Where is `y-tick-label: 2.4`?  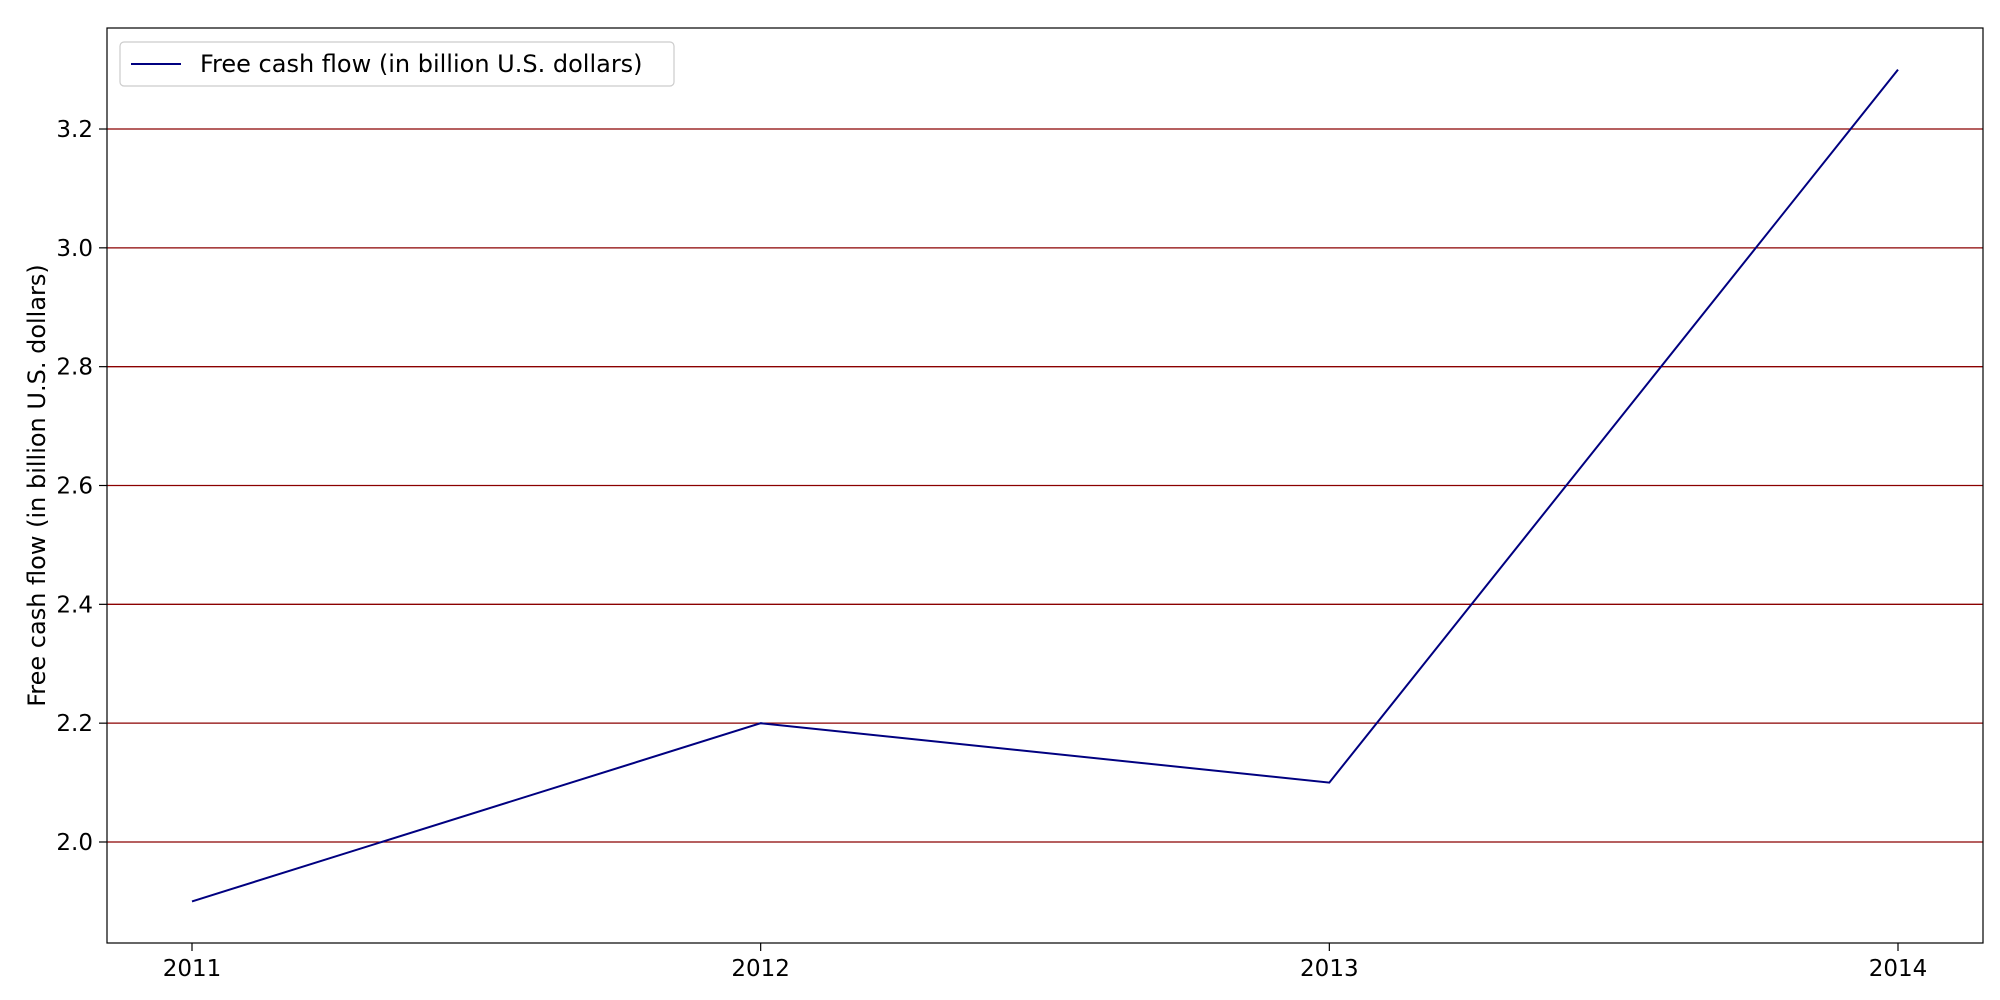
y-tick-label: 2.4 is located at coordinates (74, 605).